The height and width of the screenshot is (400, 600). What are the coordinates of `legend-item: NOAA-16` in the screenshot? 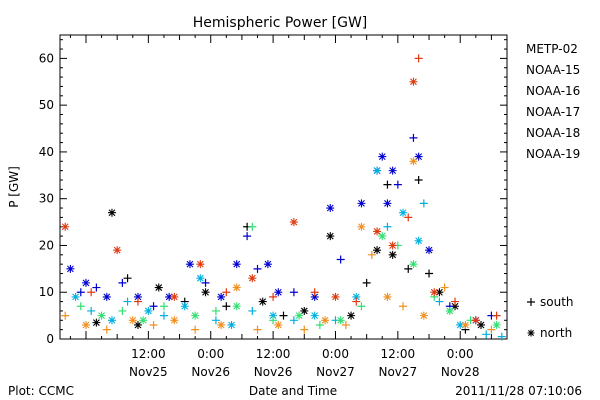 It's located at (553, 91).